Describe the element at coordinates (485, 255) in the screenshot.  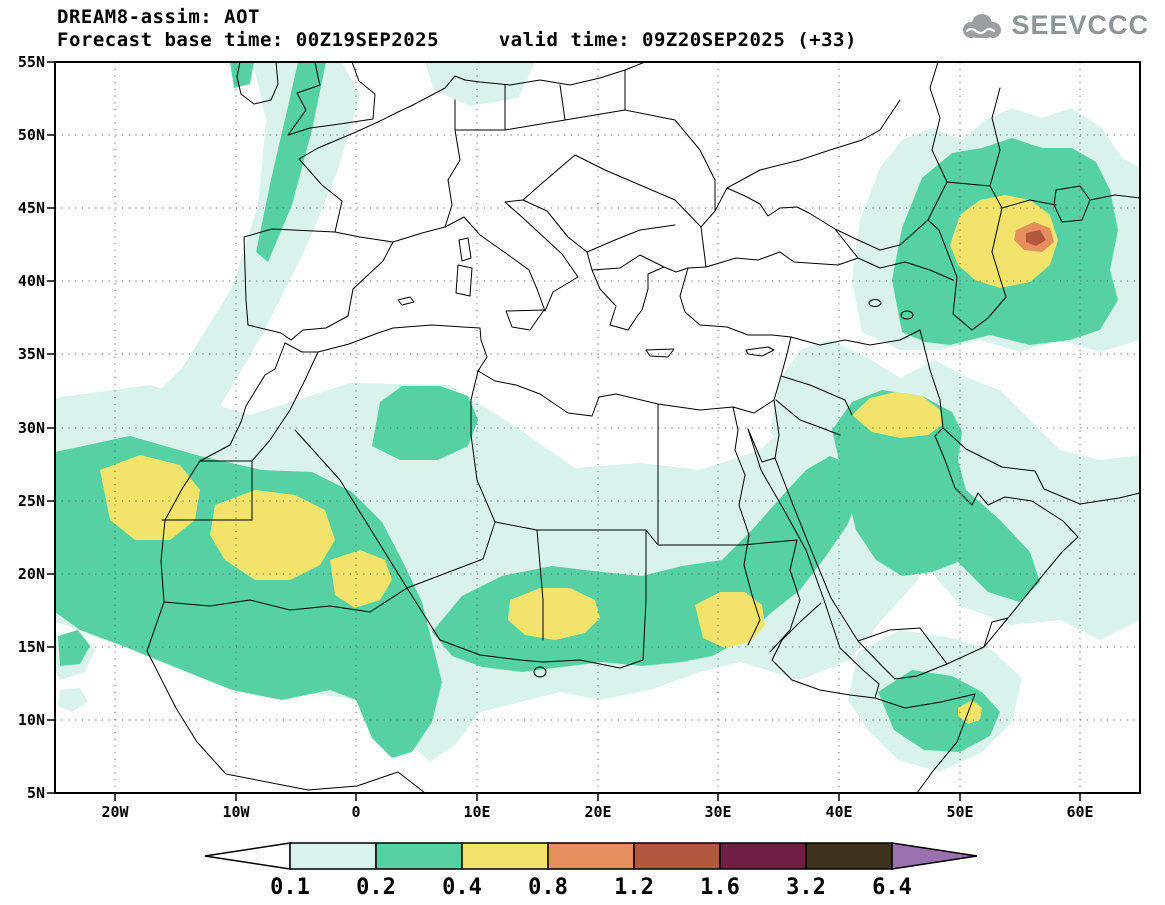
I see `coastline-italy` at that location.